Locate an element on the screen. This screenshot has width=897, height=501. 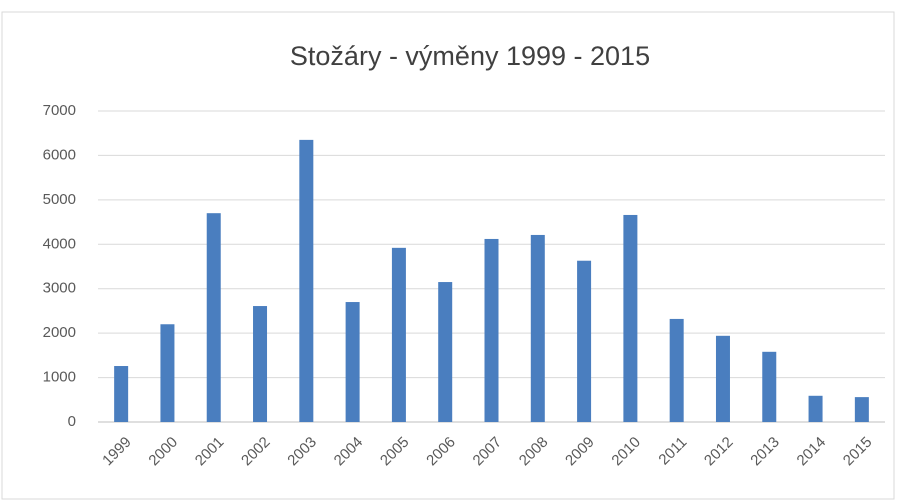
y-tick-label: 6000 is located at coordinates (59, 154).